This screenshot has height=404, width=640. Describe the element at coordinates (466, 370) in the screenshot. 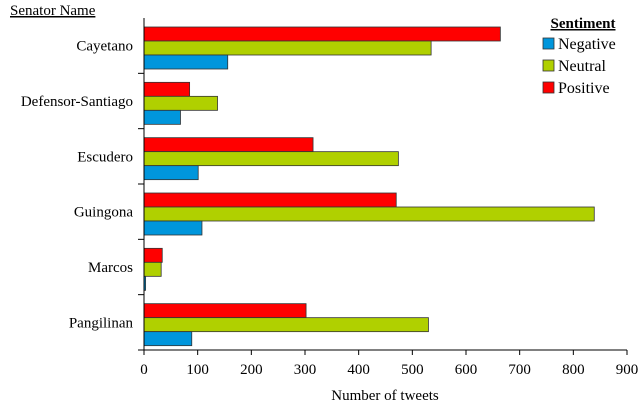

I see `x-tick-label: 600` at that location.